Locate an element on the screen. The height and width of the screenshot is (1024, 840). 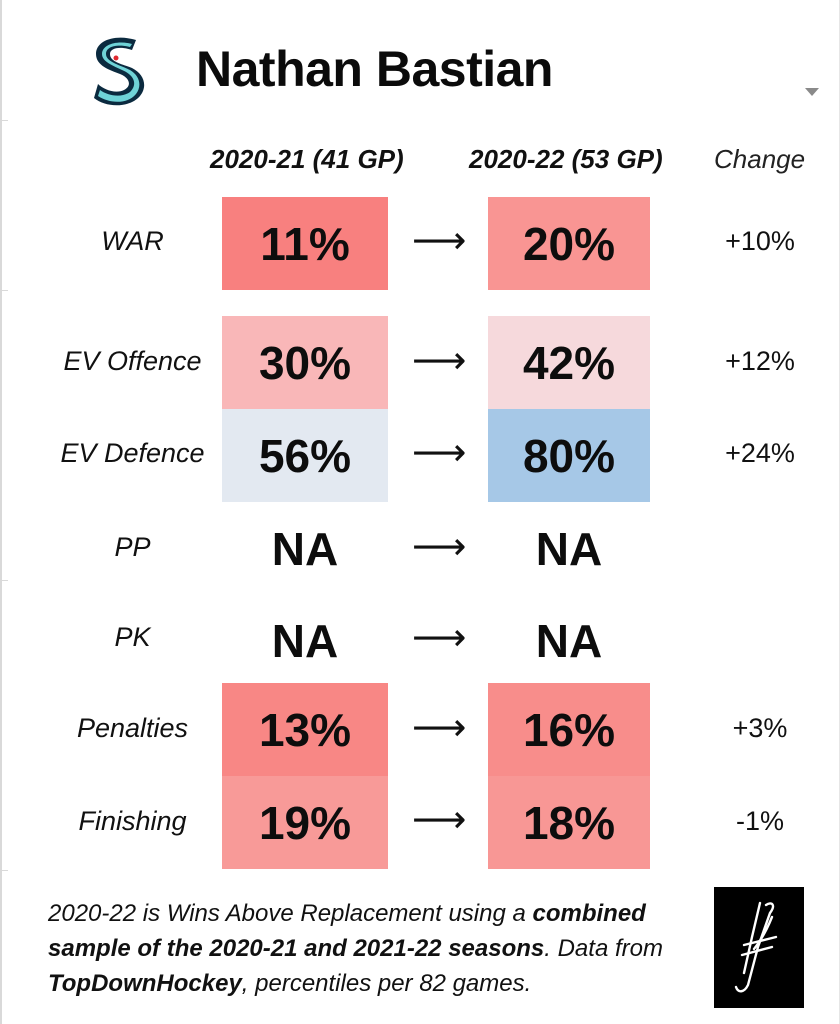
row-label-finishing: Finishing is located at coordinates (132, 821).